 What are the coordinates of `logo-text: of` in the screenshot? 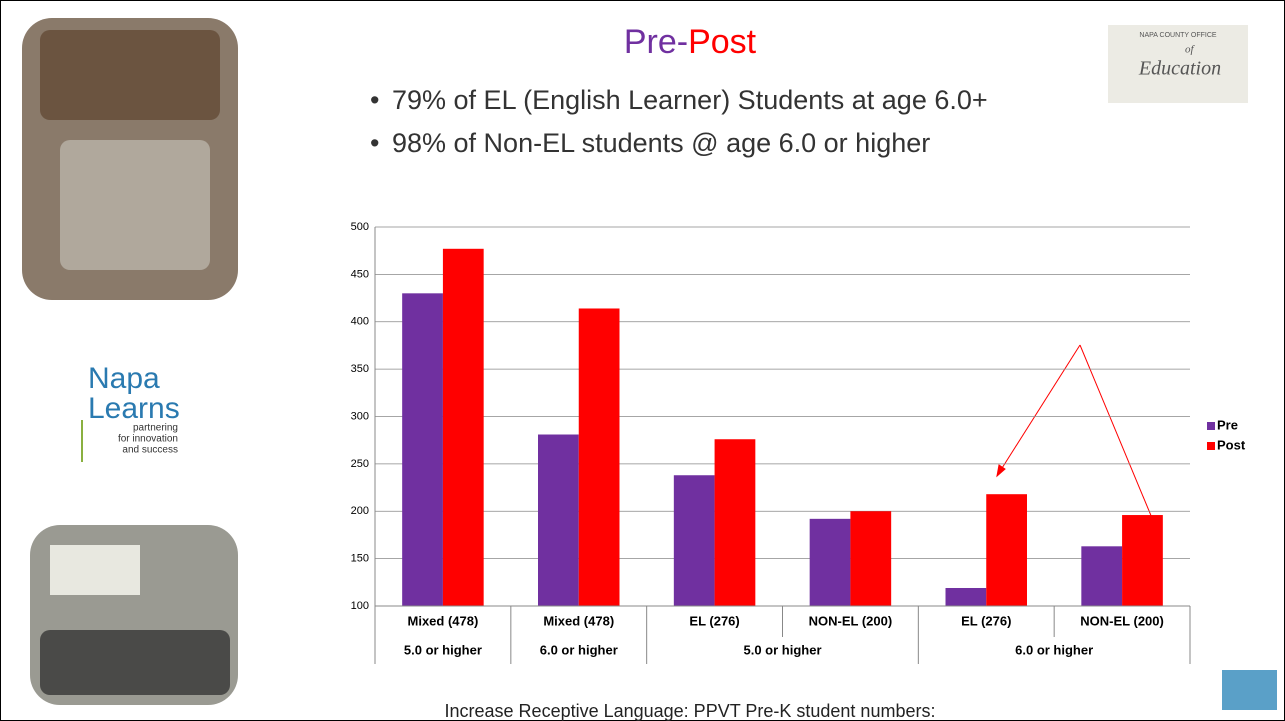 It's located at (1190, 50).